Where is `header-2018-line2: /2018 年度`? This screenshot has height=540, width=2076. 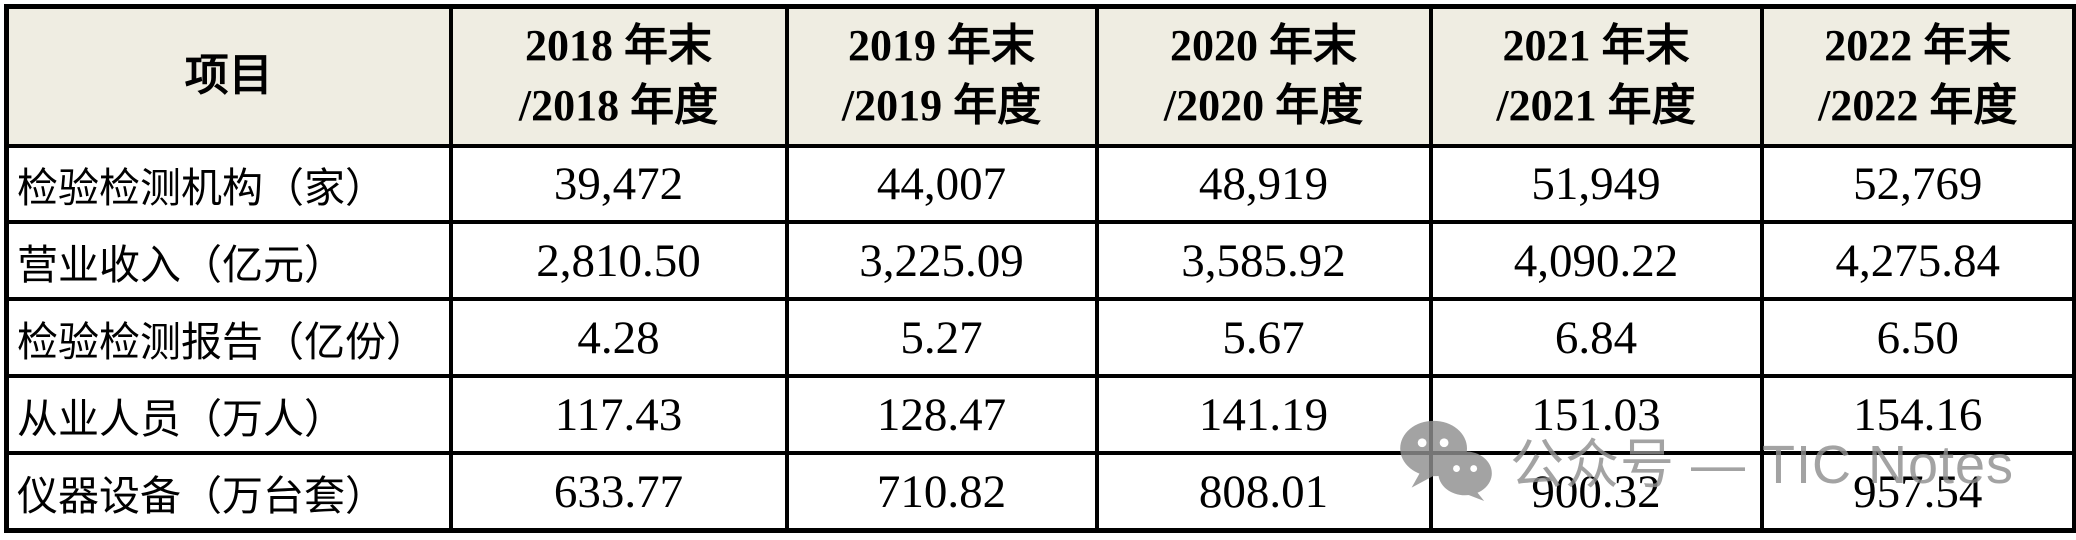
header-2018-line2: /2018 年度 is located at coordinates (618, 106).